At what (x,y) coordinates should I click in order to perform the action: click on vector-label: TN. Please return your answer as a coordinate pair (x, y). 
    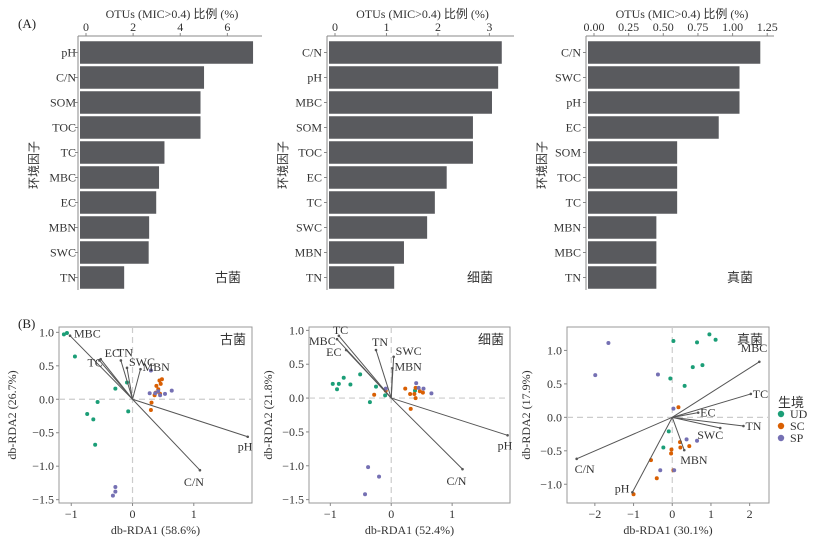
    Looking at the image, I should click on (380, 342).